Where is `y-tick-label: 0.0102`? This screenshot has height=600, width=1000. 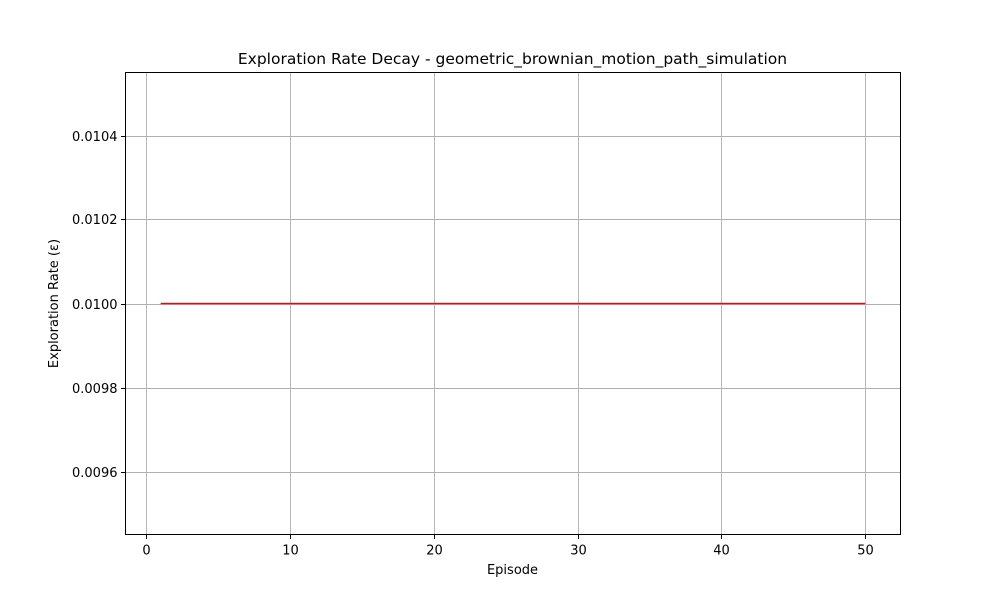 y-tick-label: 0.0102 is located at coordinates (95, 220).